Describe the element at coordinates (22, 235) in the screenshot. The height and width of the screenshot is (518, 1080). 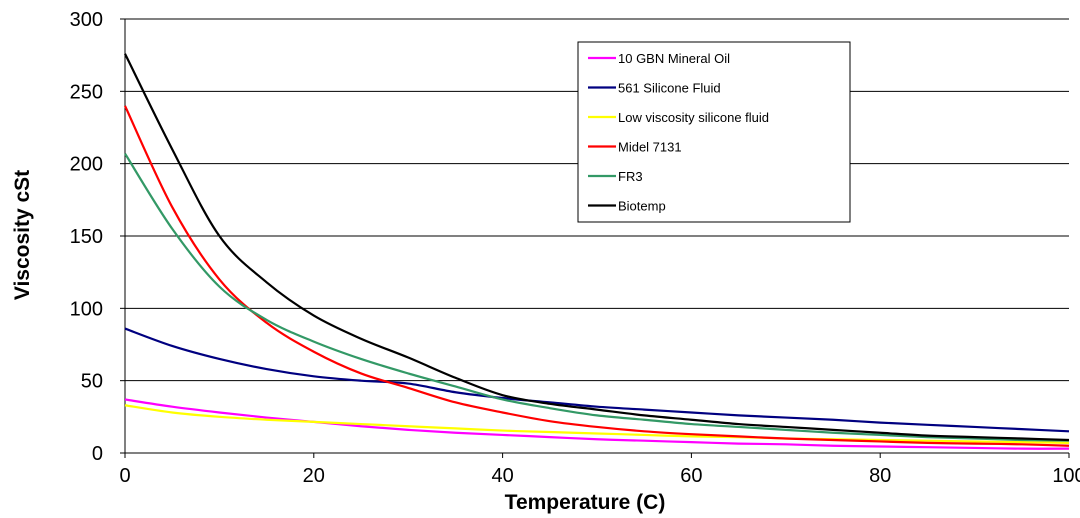
I see `y-axis-title: Viscosity cSt` at that location.